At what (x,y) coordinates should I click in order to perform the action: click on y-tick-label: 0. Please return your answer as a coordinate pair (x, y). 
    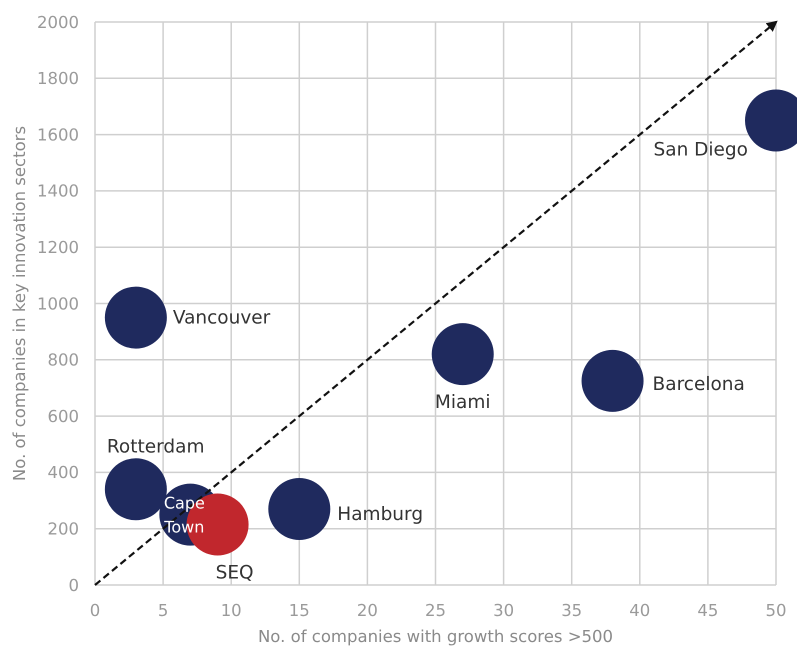
    Looking at the image, I should click on (73, 585).